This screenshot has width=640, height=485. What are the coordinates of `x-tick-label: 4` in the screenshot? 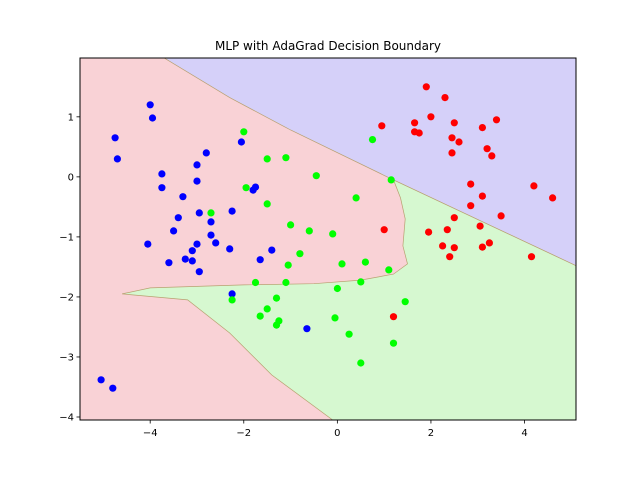 It's located at (524, 433).